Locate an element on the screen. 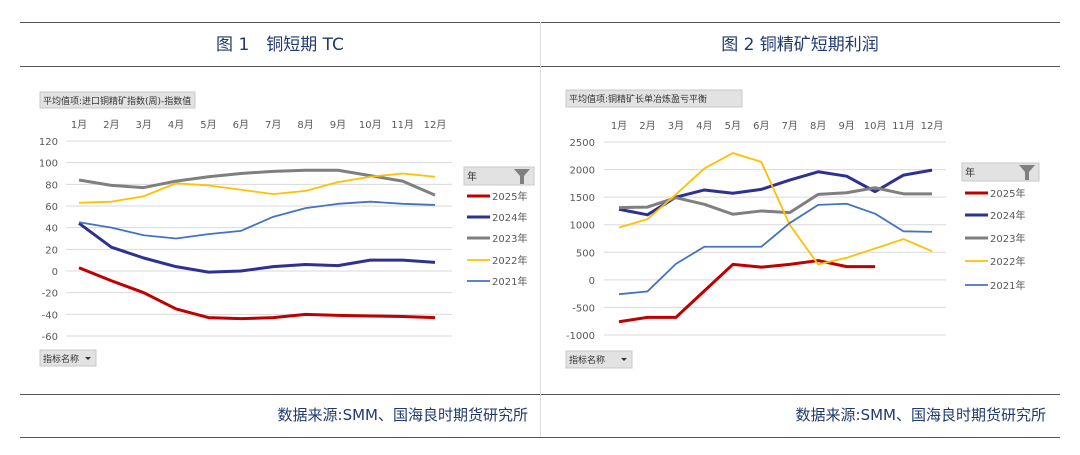 This screenshot has height=455, width=1080. y-tick-label: 2500 is located at coordinates (582, 143).